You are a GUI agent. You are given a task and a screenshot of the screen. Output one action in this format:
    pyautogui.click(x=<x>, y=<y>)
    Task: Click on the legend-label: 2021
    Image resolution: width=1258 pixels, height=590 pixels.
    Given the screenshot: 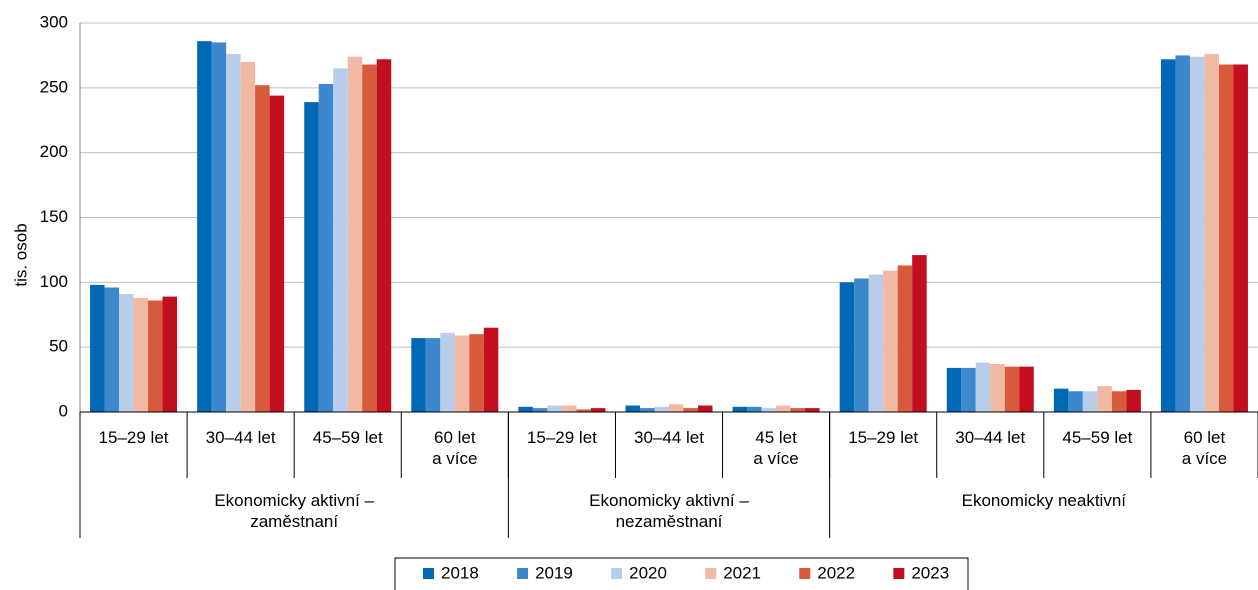 What is the action you would take?
    pyautogui.click(x=742, y=572)
    